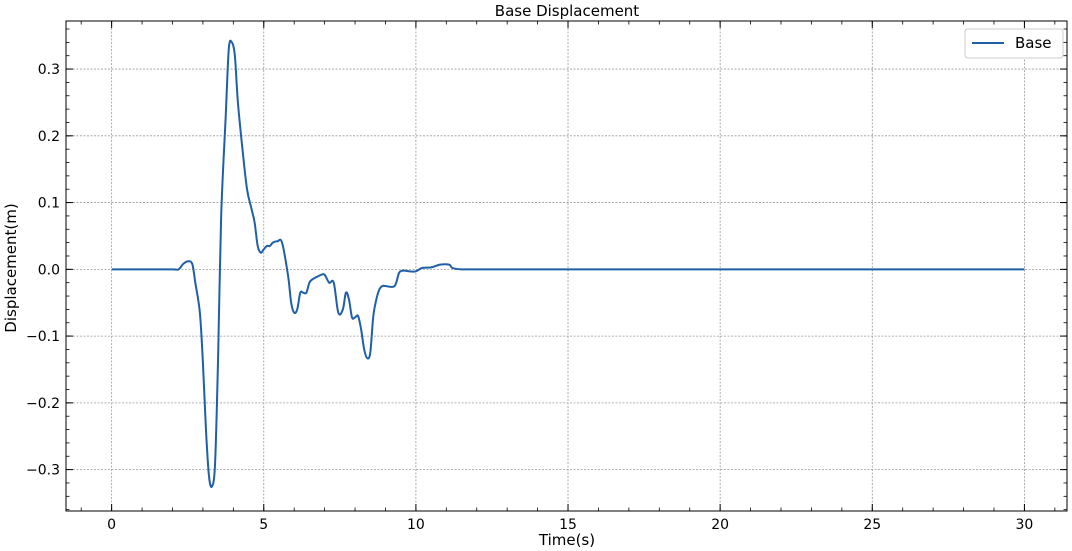 This screenshot has height=551, width=1072. I want to click on y-tick-label-3: 0.0, so click(49, 270).